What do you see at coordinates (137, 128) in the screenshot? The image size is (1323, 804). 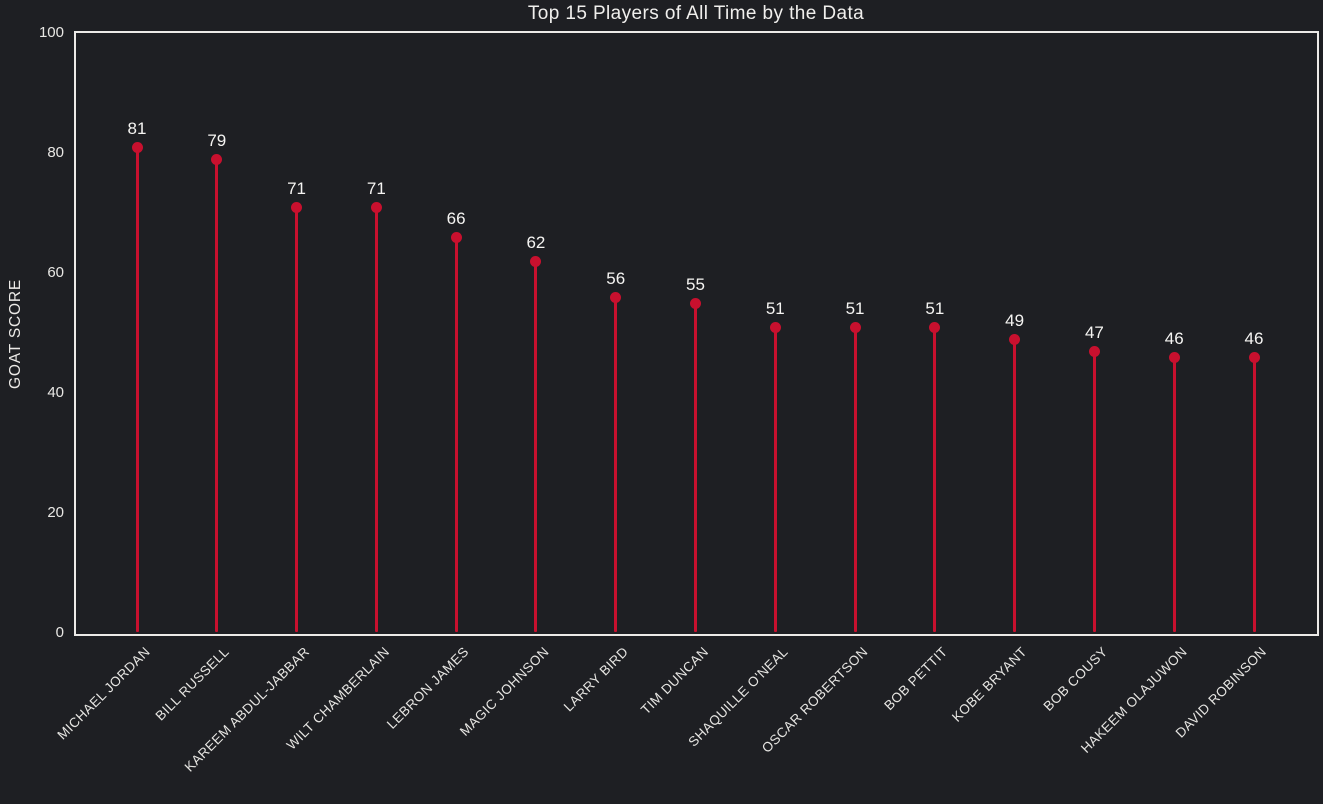 I see `value-label: 81` at bounding box center [137, 128].